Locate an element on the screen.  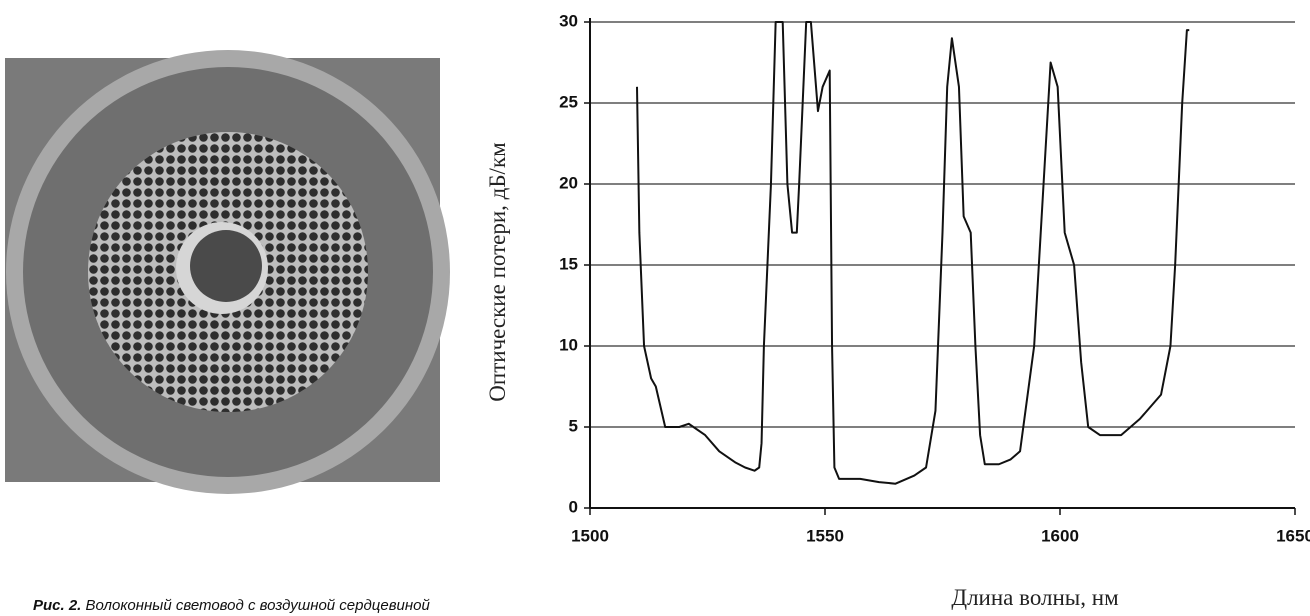
y-tick-label: 10 is located at coordinates (568, 344).